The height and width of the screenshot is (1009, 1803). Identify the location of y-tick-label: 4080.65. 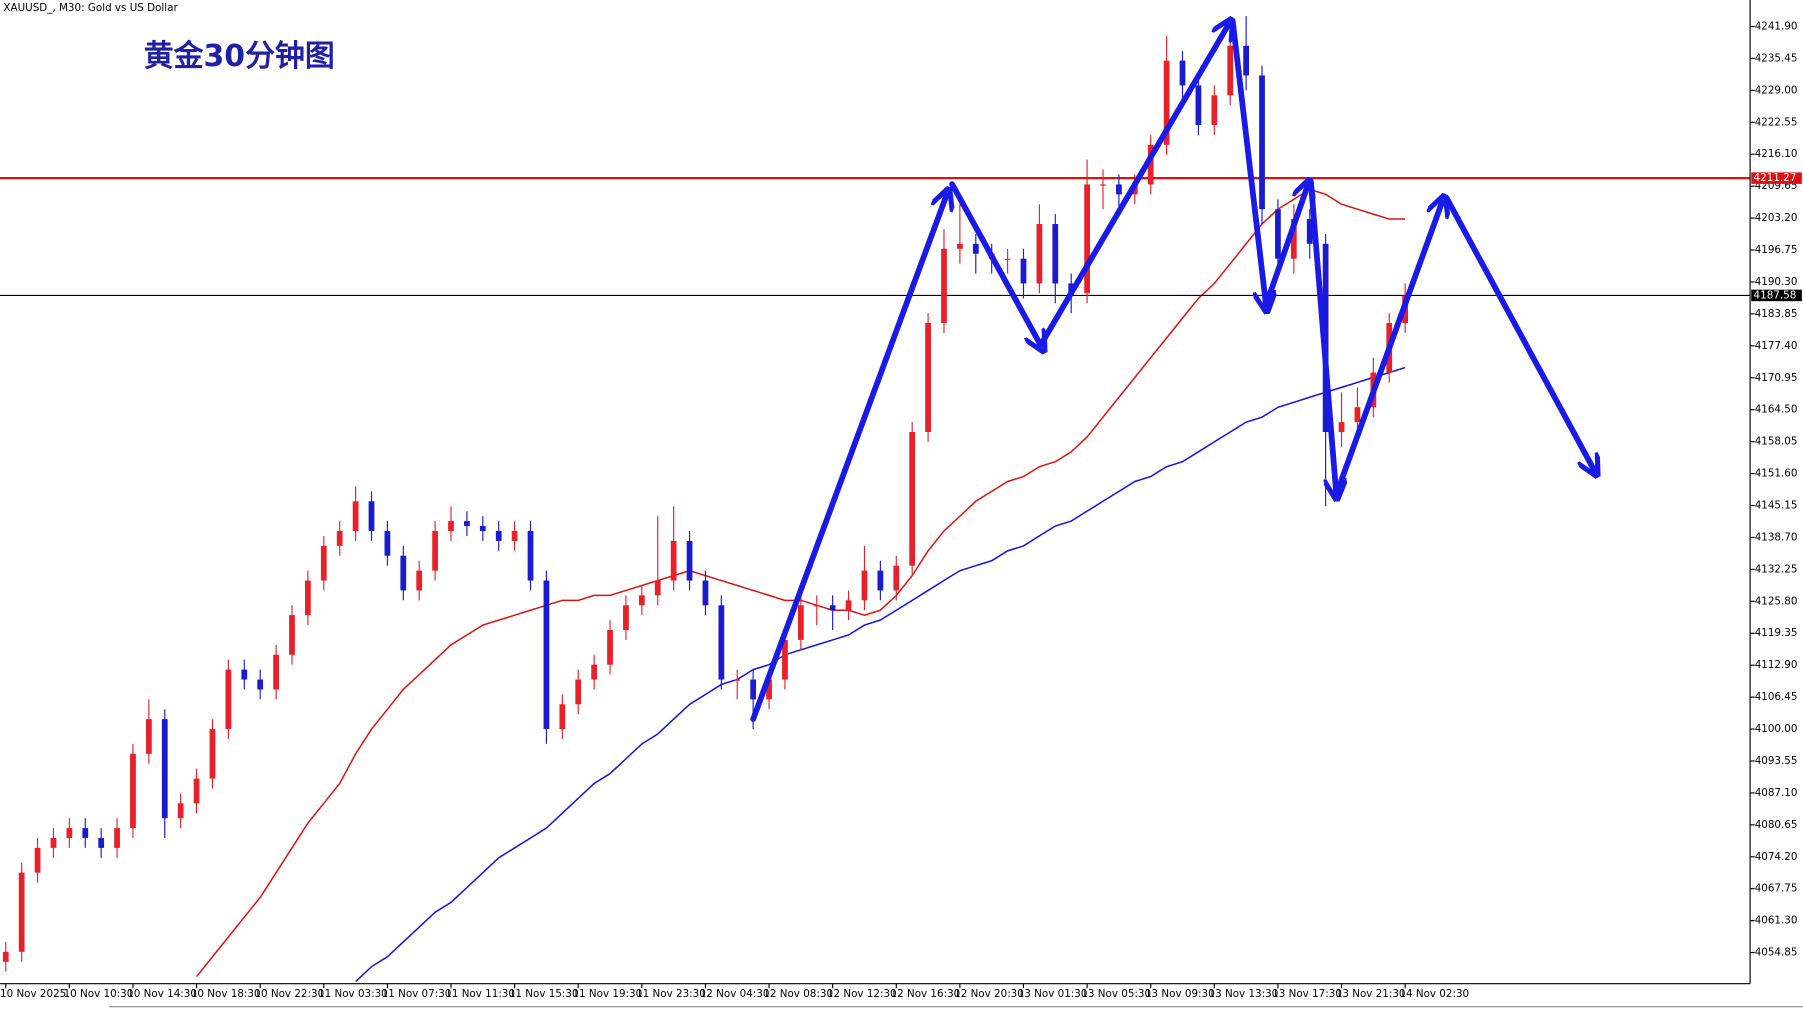
(1776, 825).